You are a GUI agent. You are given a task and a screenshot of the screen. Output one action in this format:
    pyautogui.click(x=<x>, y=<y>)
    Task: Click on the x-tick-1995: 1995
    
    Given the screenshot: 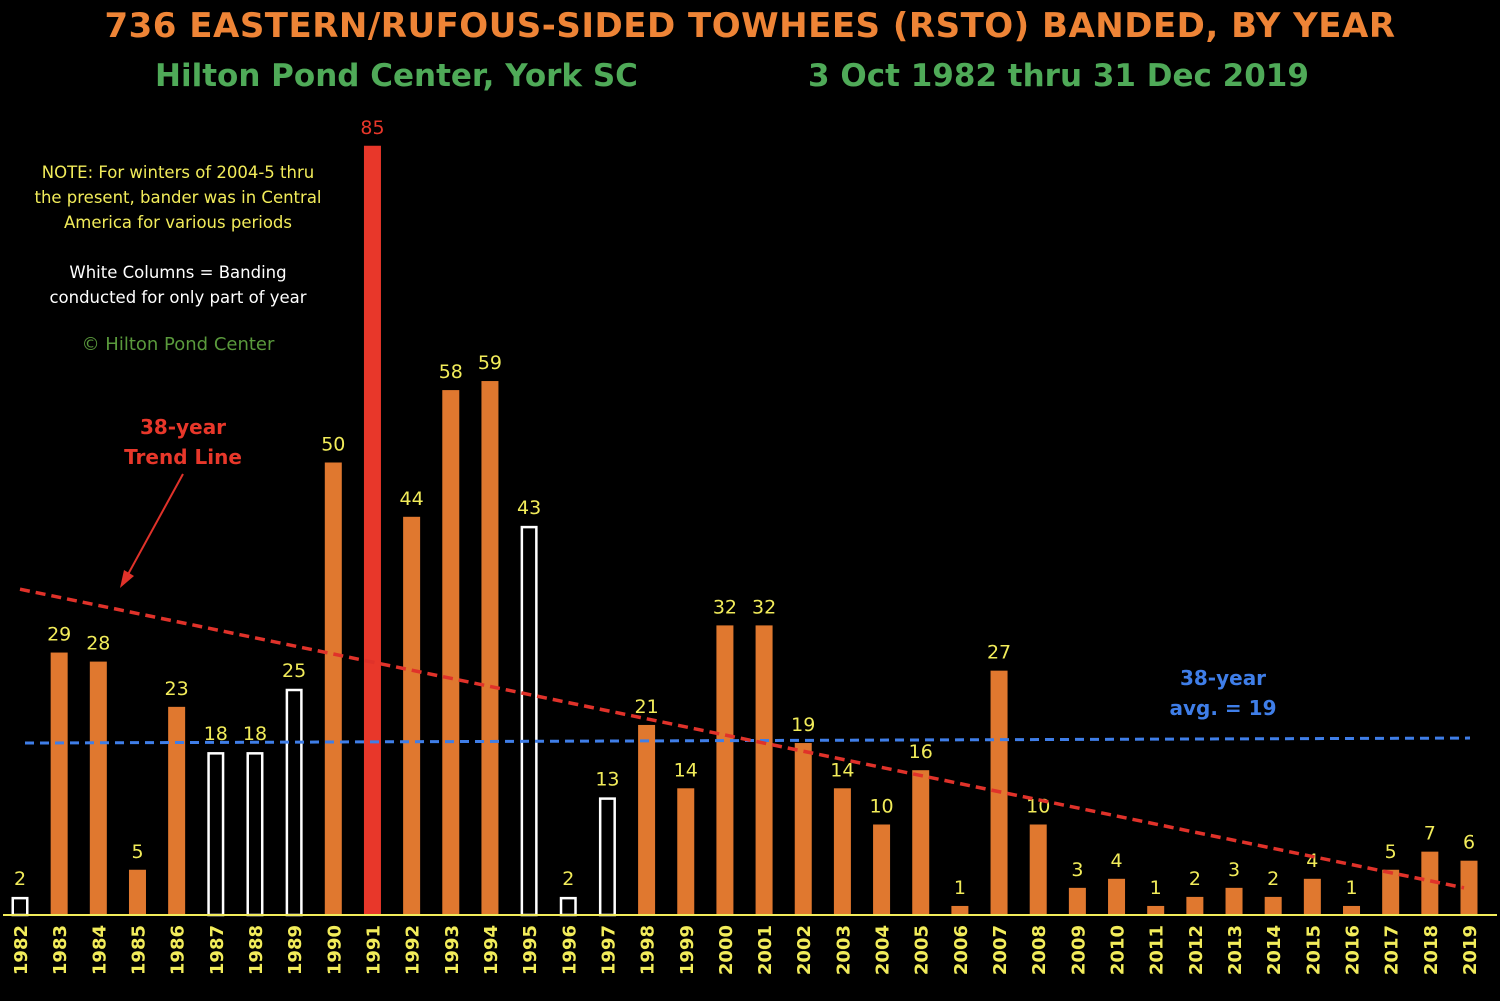 What is the action you would take?
    pyautogui.click(x=530, y=950)
    